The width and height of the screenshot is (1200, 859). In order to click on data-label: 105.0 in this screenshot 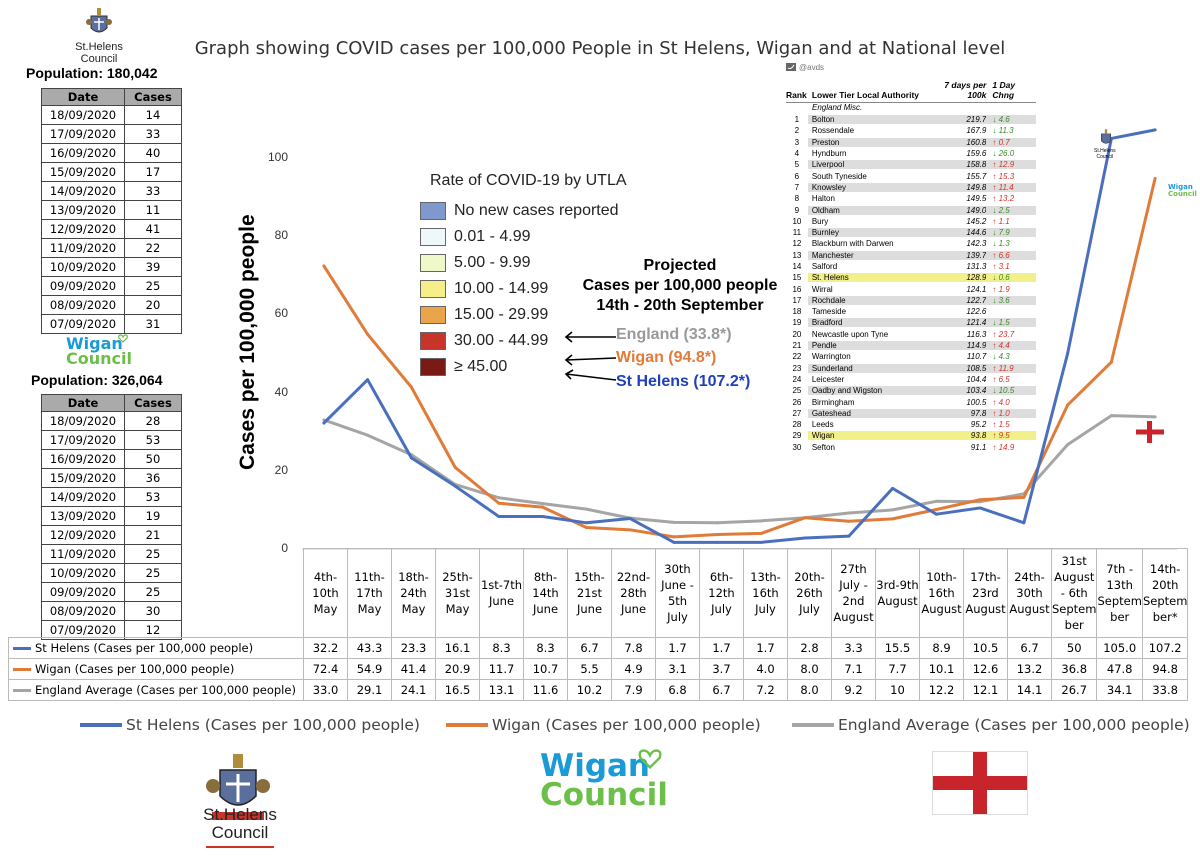, I will do `click(1119, 648)`.